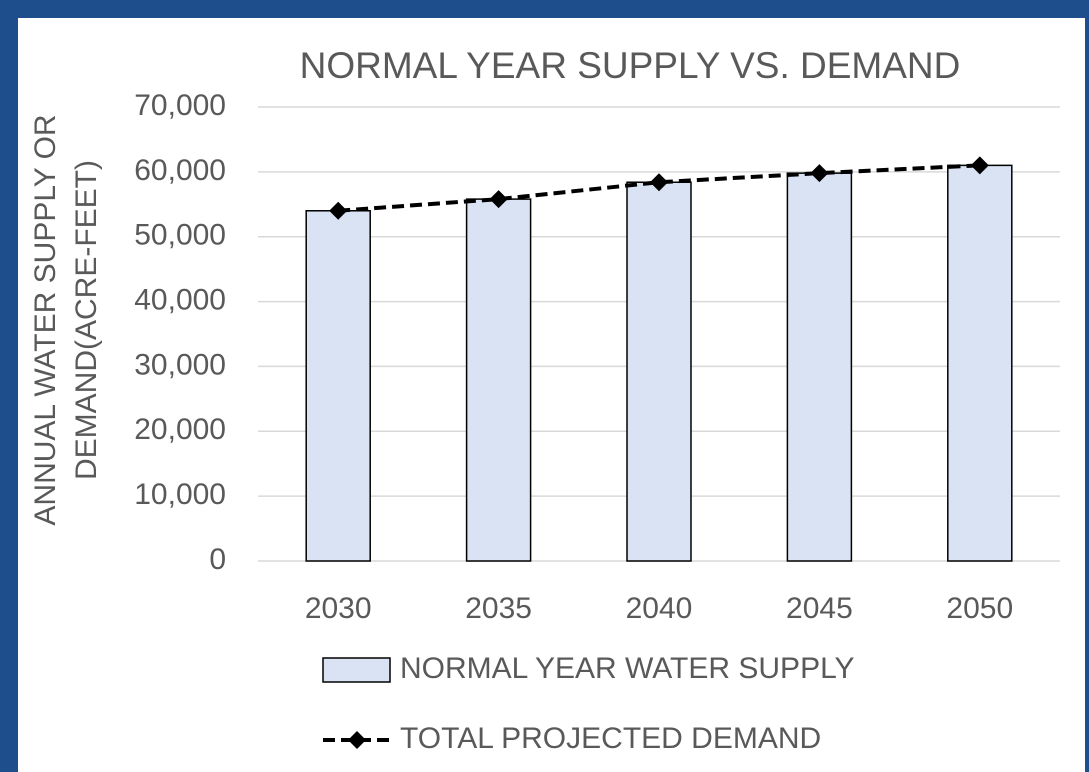  What do you see at coordinates (357, 740) in the screenshot?
I see `legend-marker` at bounding box center [357, 740].